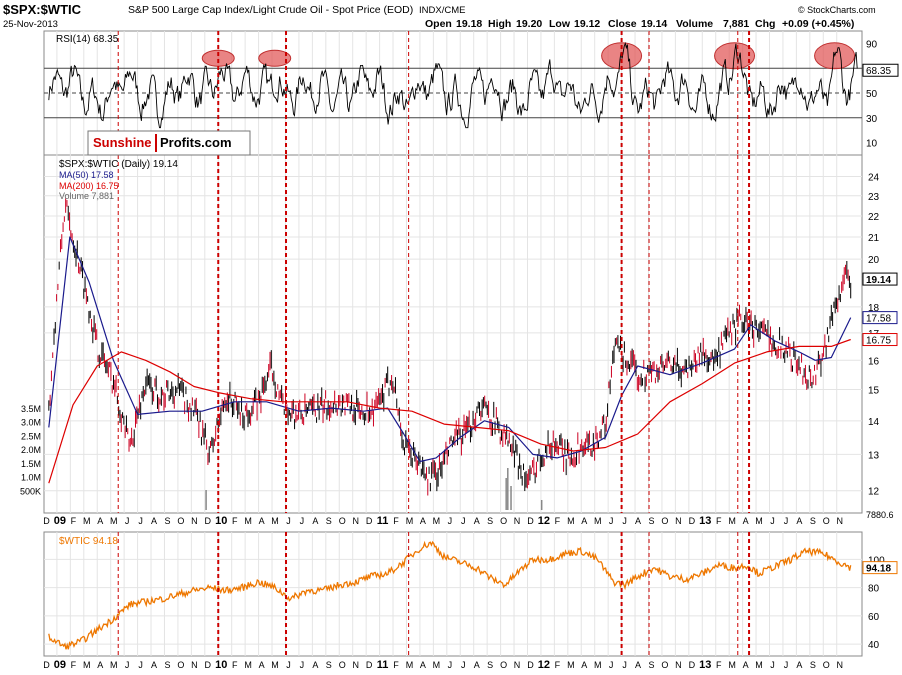 This screenshot has width=902, height=675. I want to click on ma50-last-value-box, so click(880, 318).